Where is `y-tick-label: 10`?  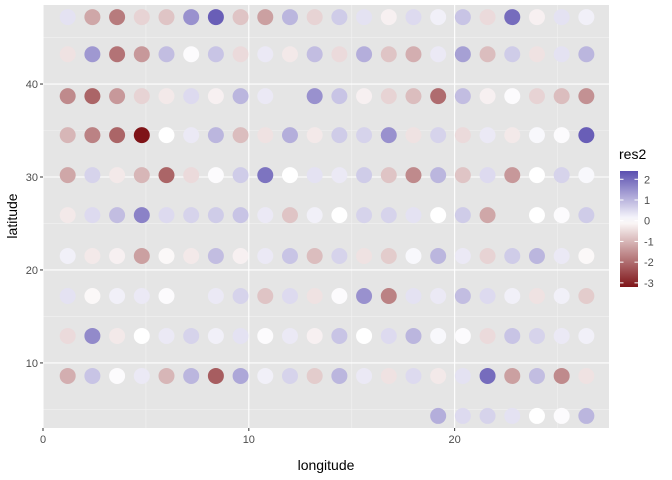
y-tick-label: 10 is located at coordinates (32, 364).